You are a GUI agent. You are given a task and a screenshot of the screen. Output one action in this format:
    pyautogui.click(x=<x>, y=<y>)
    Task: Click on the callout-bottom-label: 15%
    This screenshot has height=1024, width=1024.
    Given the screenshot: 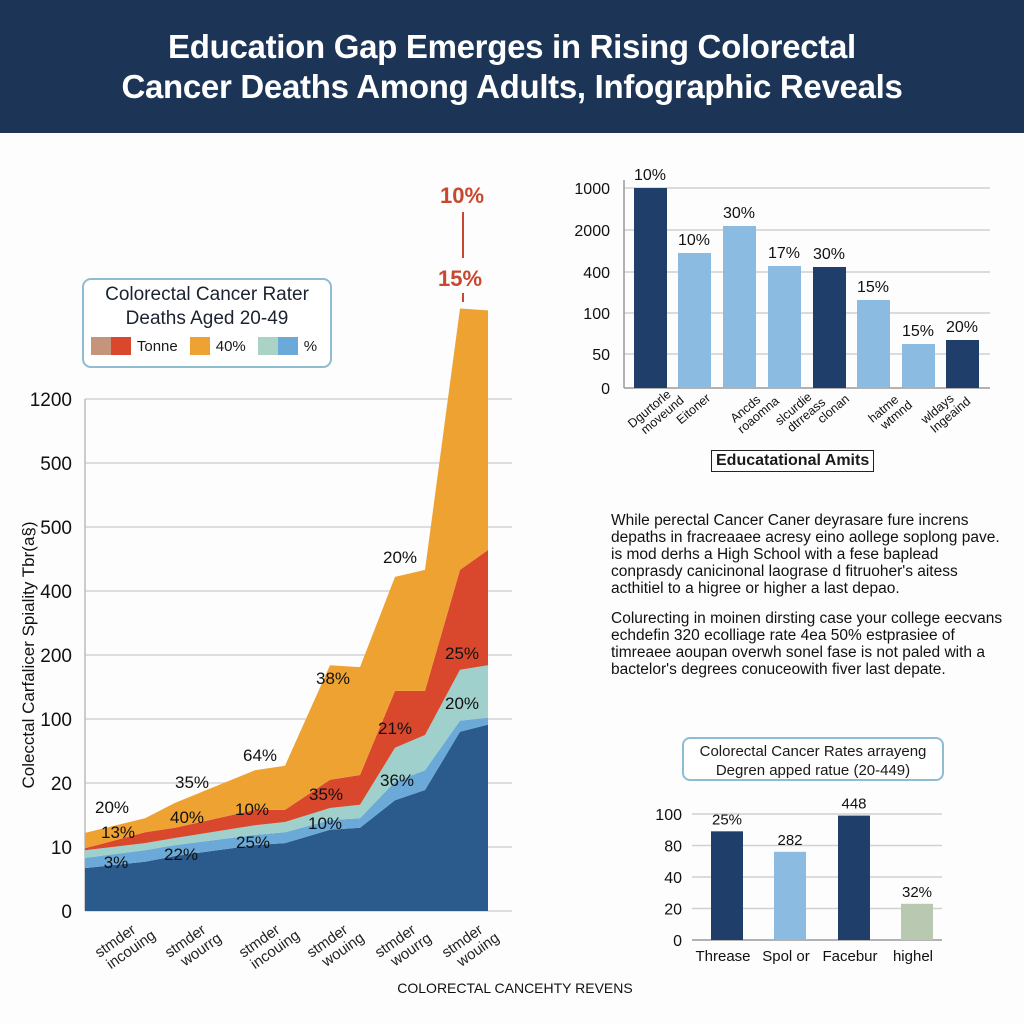 What is the action you would take?
    pyautogui.click(x=460, y=278)
    